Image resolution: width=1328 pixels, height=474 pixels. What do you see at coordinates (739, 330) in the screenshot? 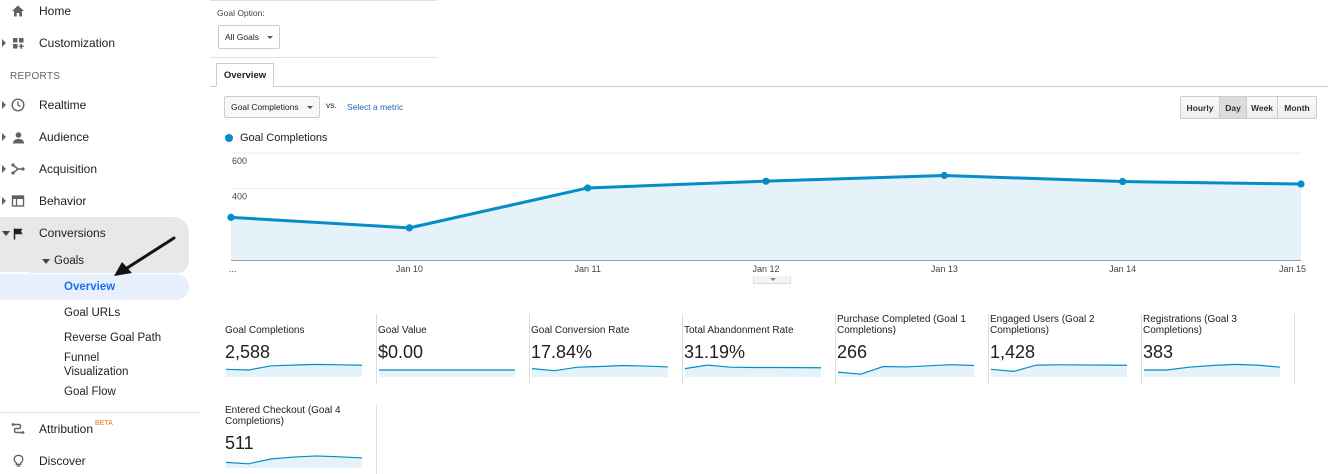
I see `scorecard-title: Total Abandonment Rate` at bounding box center [739, 330].